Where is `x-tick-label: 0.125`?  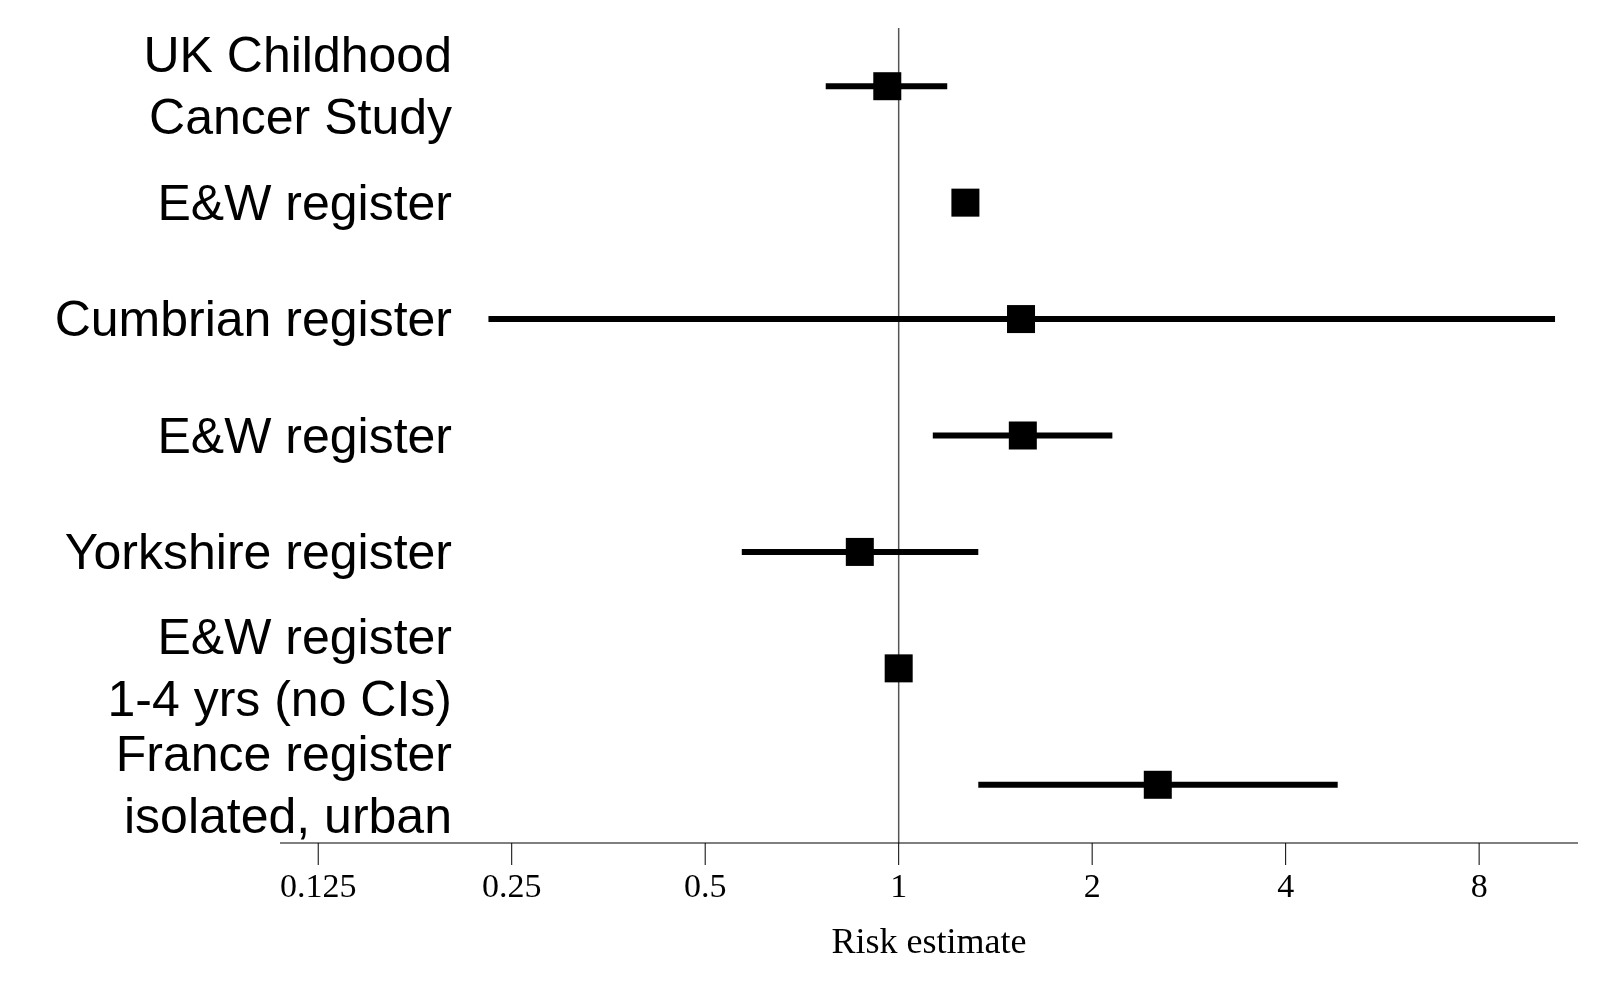 x-tick-label: 0.125 is located at coordinates (318, 886).